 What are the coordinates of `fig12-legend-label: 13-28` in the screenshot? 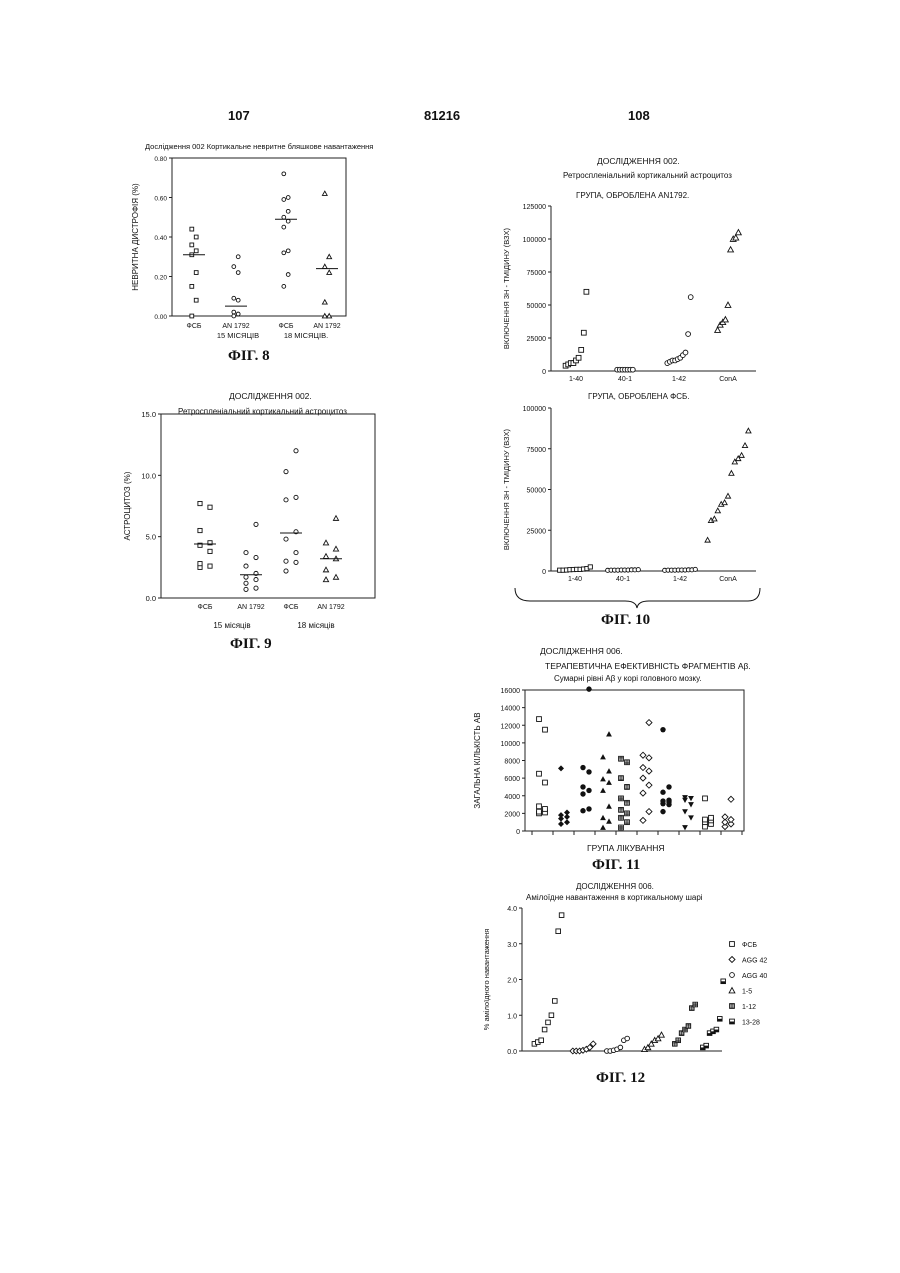 It's located at (751, 1023).